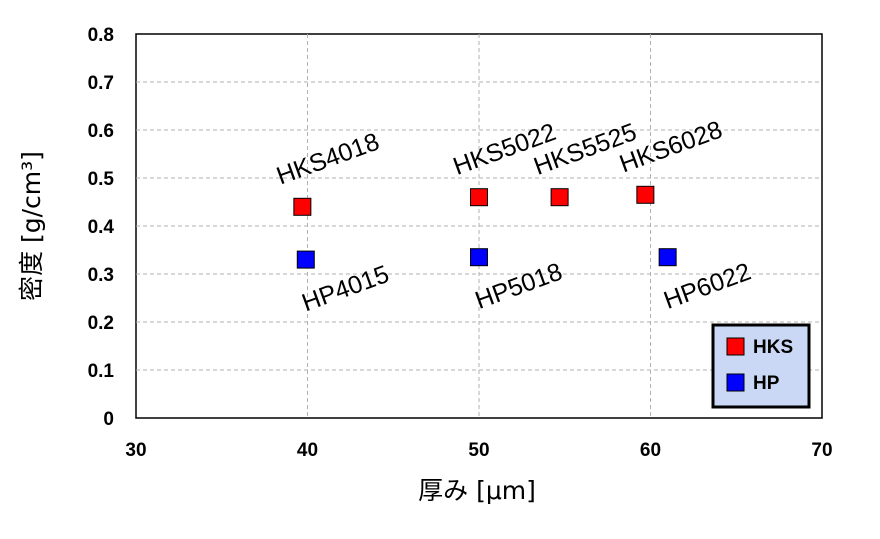 Image resolution: width=880 pixels, height=539 pixels. What do you see at coordinates (135, 450) in the screenshot?
I see `x-tick-label: 30` at bounding box center [135, 450].